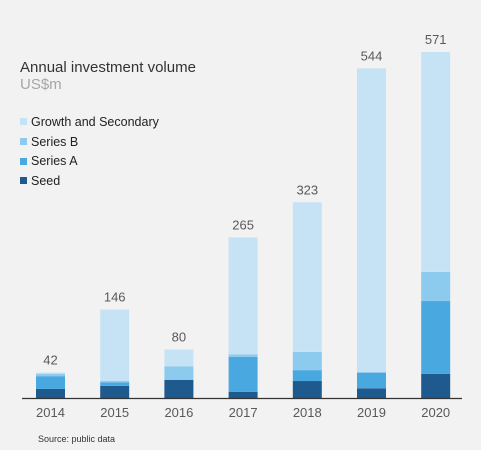 The width and height of the screenshot is (481, 450). What do you see at coordinates (23, 142) in the screenshot?
I see `legend-swatch-series-b` at bounding box center [23, 142].